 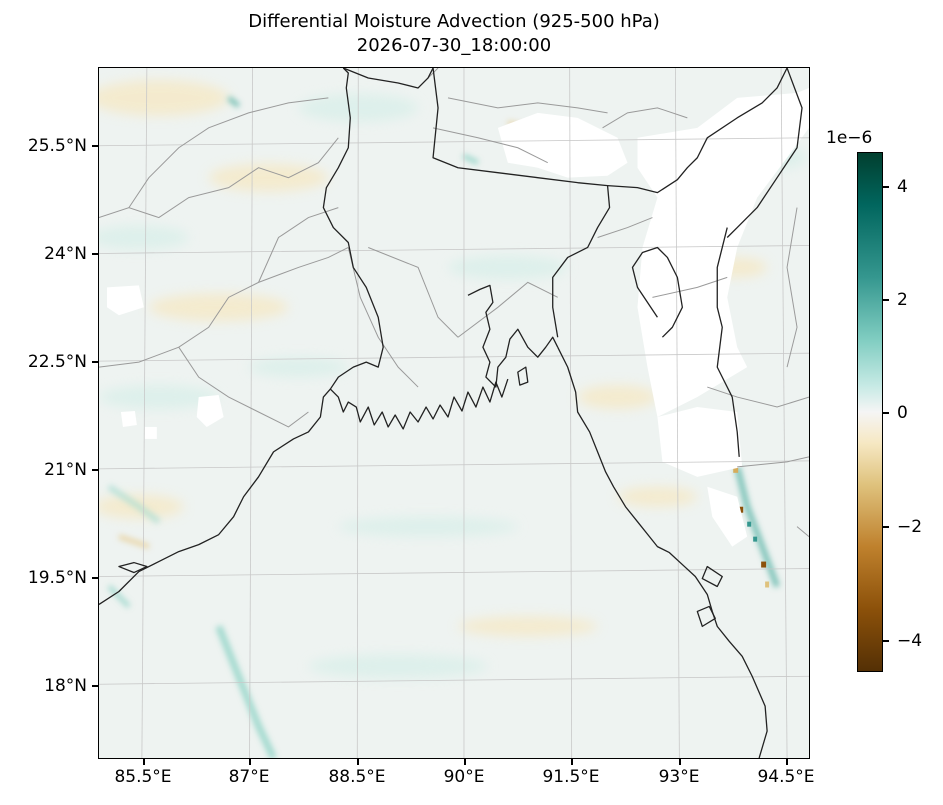 What do you see at coordinates (679, 777) in the screenshot?
I see `lon-tick-label: 93°E` at bounding box center [679, 777].